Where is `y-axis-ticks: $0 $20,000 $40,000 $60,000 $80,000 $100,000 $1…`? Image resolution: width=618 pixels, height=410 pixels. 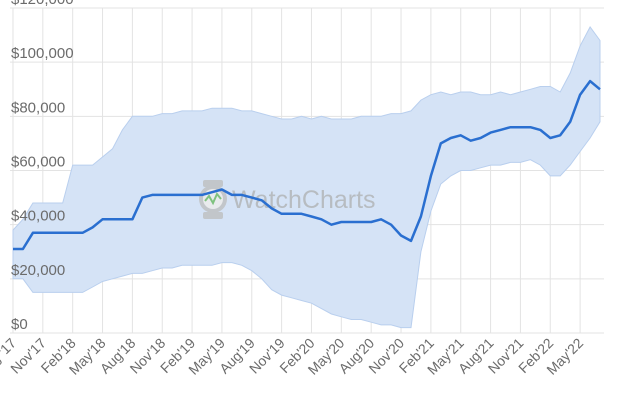
y-axis-ticks: $0 $20,000 $40,000 $60,000 $80,000 $100,000 $1… is located at coordinates (42, 166).